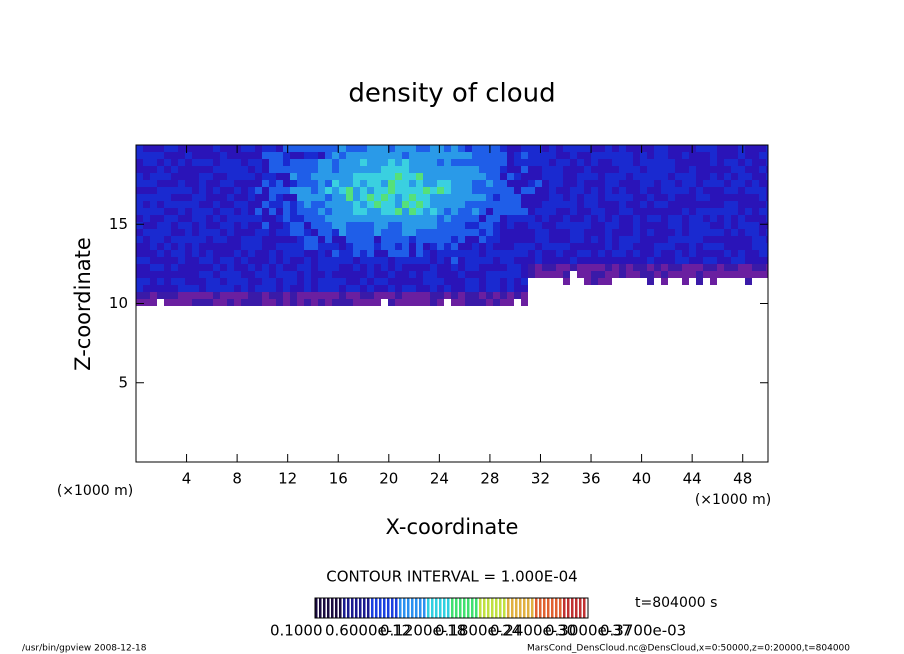 The width and height of the screenshot is (904, 654). Describe the element at coordinates (540, 479) in the screenshot. I see `x-tick-label: 32` at that location.